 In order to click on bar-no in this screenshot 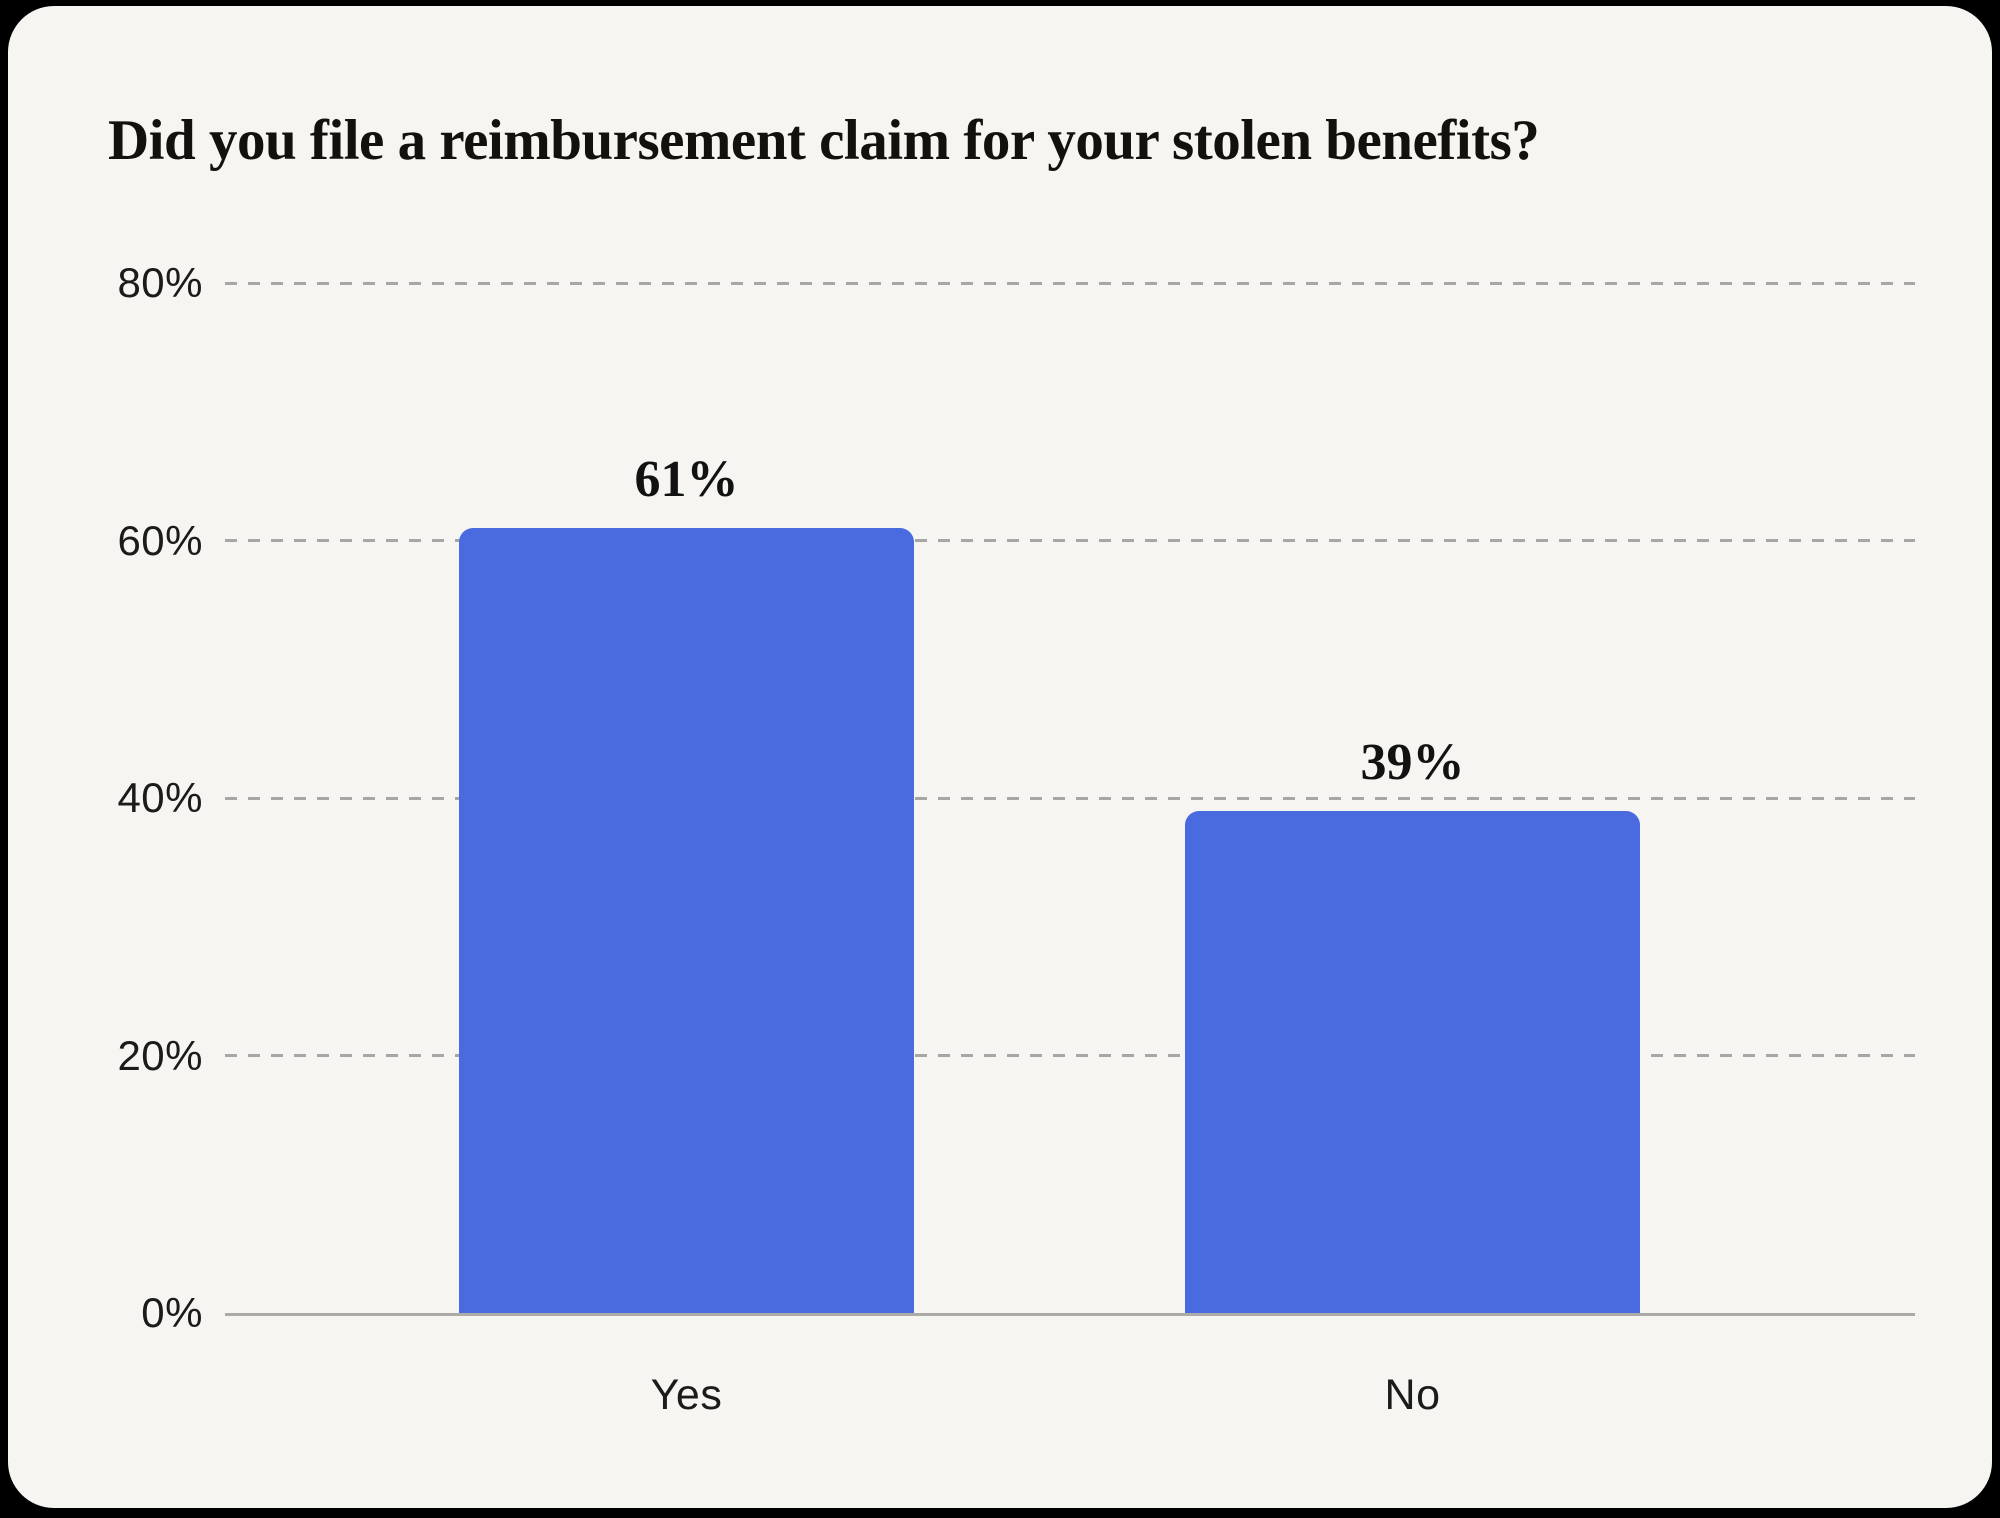, I will do `click(1412, 1061)`.